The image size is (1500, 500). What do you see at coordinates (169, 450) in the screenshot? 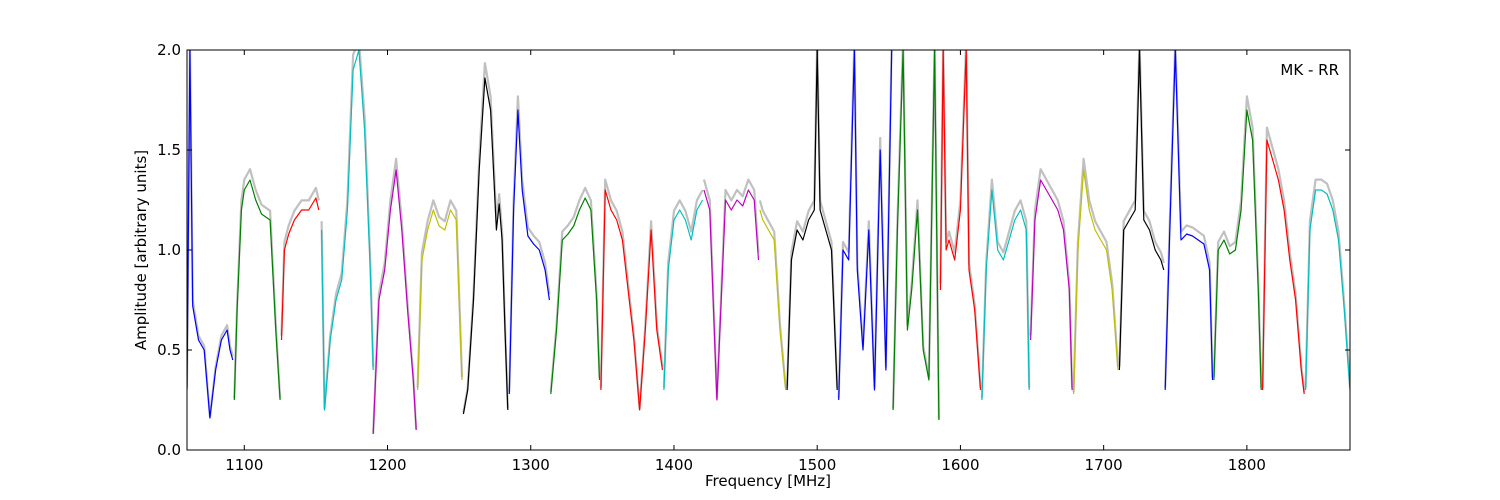
I see `y-tick-label: 0.0` at bounding box center [169, 450].